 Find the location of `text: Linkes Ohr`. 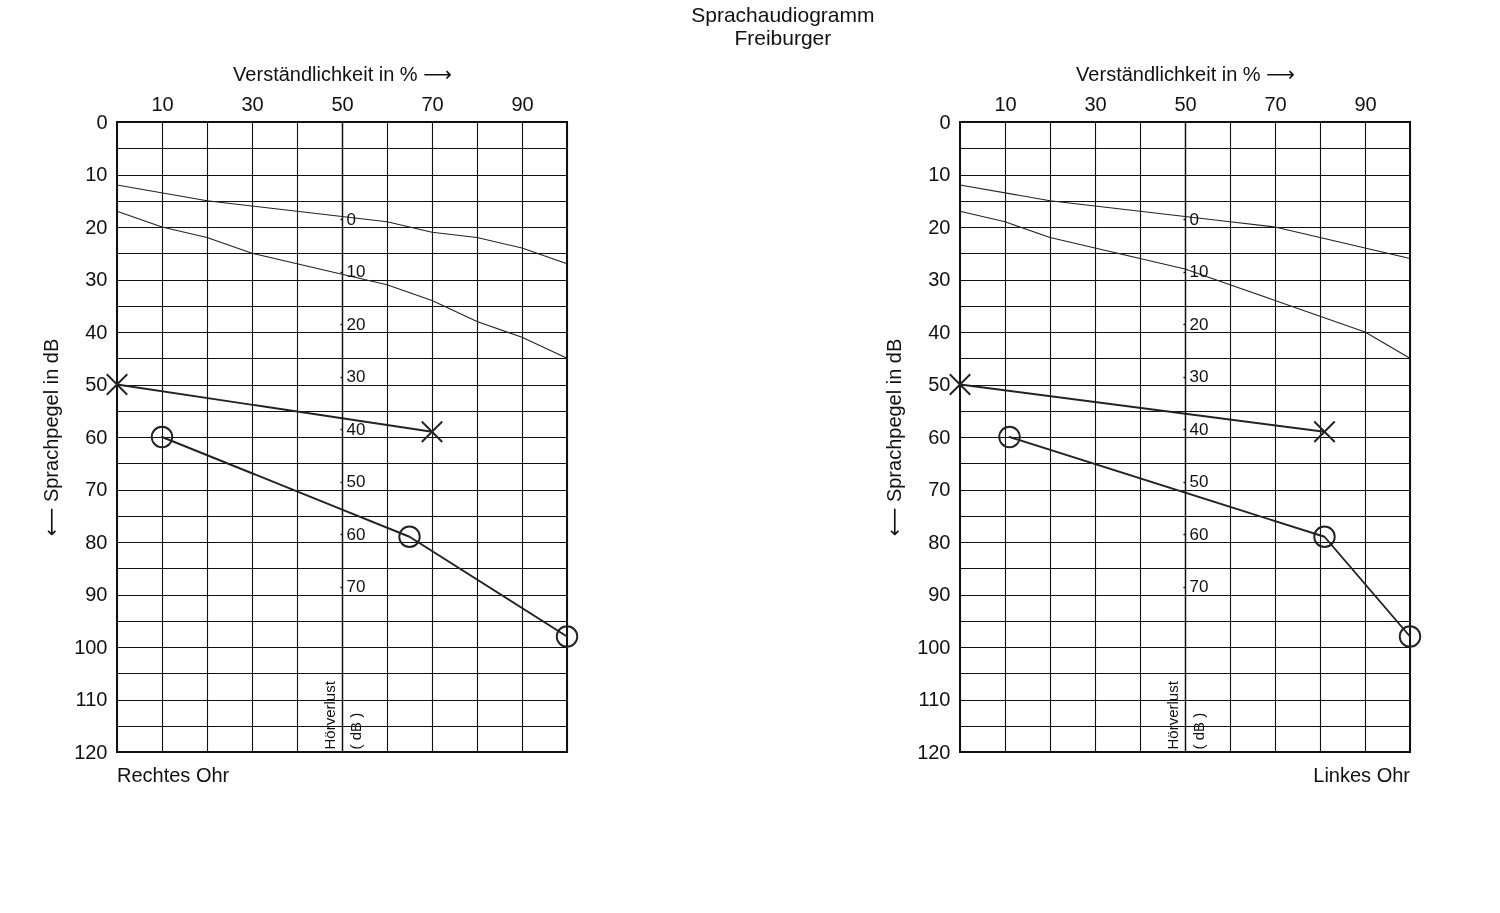

text: Linkes Ohr is located at coordinates (1362, 775).